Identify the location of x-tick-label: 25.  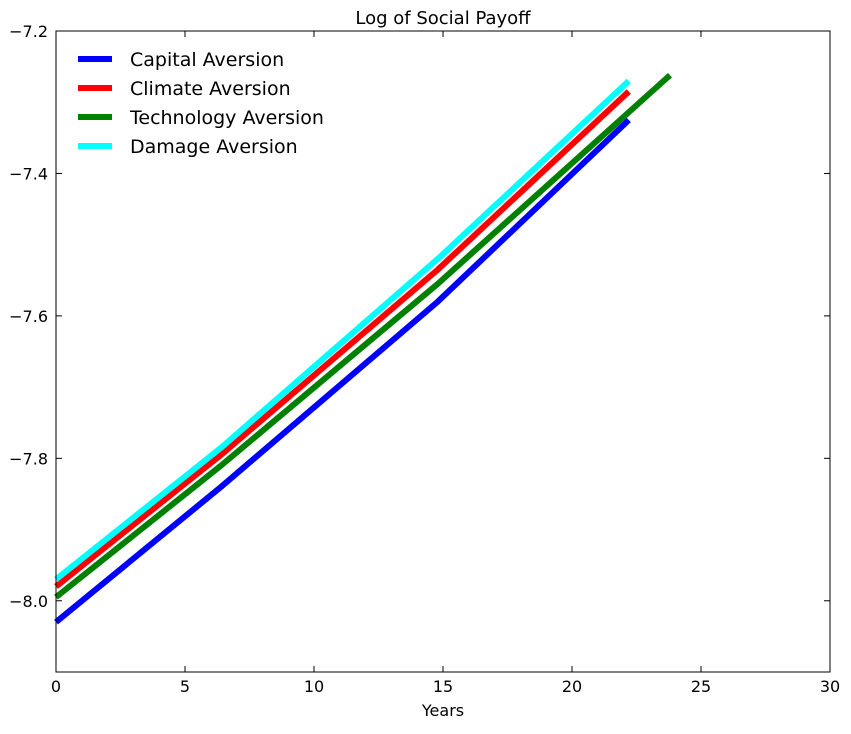
(701, 686).